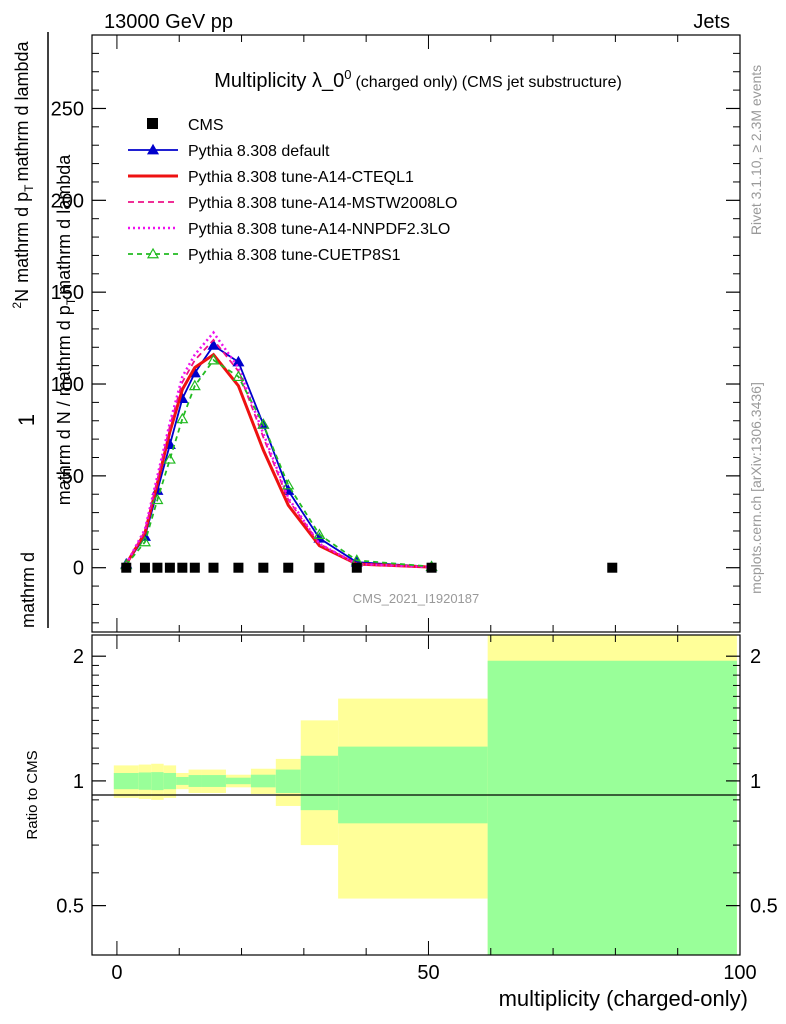 The width and height of the screenshot is (786, 1024). What do you see at coordinates (623, 998) in the screenshot?
I see `x-axis-label: multiplicity (charged-only)` at bounding box center [623, 998].